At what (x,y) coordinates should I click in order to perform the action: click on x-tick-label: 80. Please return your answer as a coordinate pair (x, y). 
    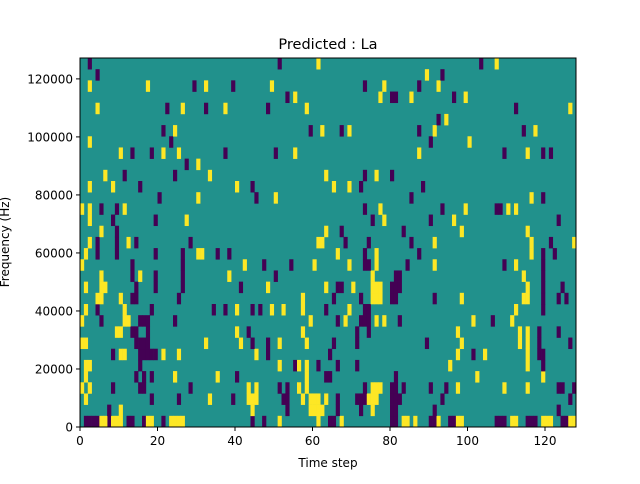
    Looking at the image, I should click on (389, 441).